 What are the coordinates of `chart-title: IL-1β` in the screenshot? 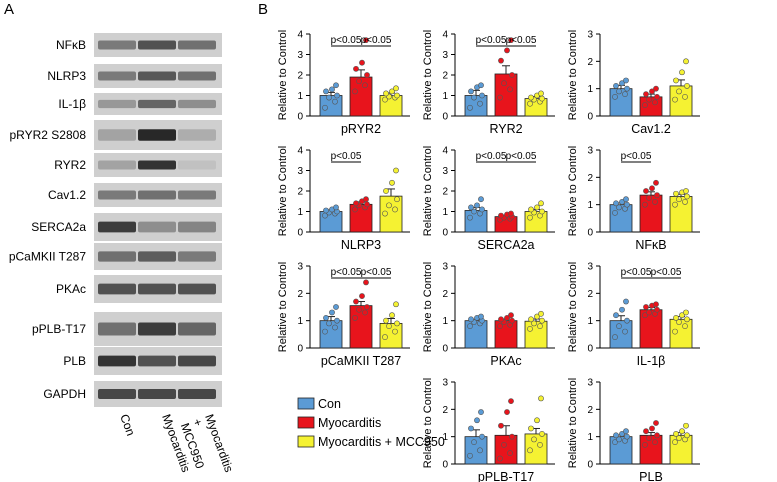 It's located at (651, 361).